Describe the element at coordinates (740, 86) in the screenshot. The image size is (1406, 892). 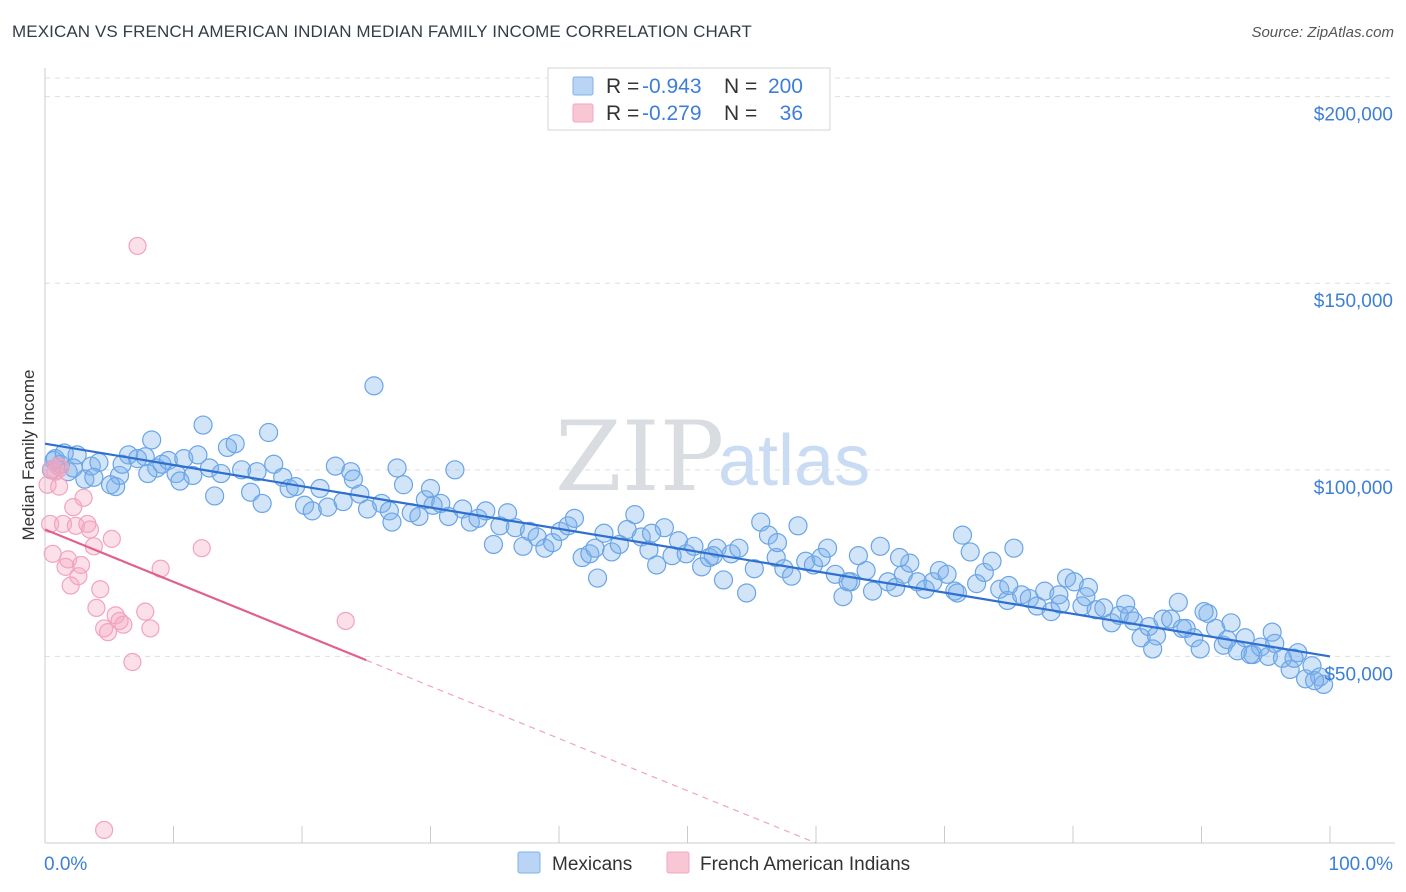
I see `legend-n-label-1: N =` at that location.